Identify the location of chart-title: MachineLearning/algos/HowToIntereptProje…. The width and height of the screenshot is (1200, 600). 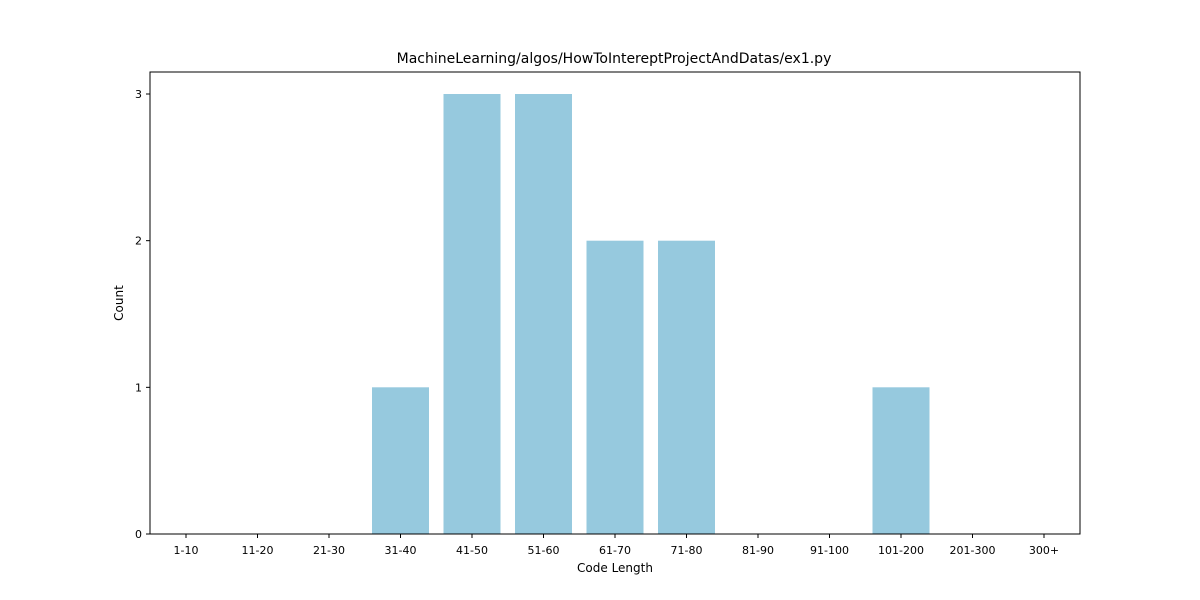
(614, 59).